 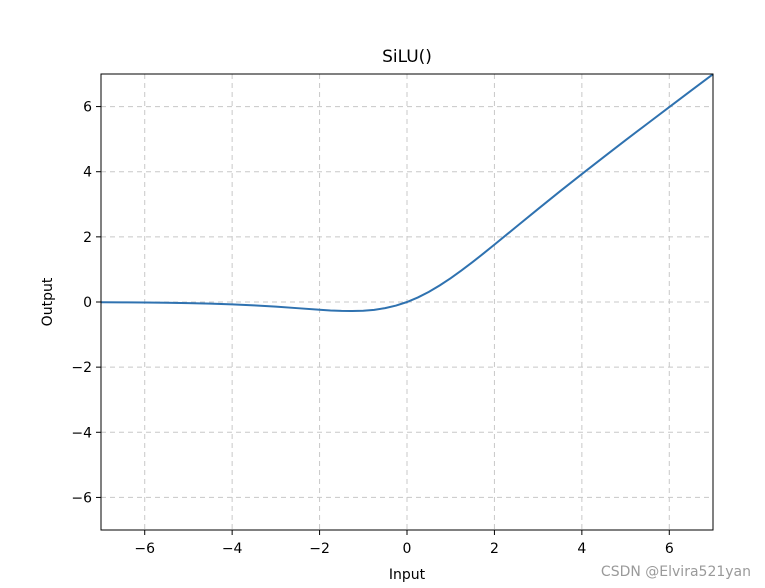 What do you see at coordinates (87, 238) in the screenshot?
I see `y-tick-label: 2` at bounding box center [87, 238].